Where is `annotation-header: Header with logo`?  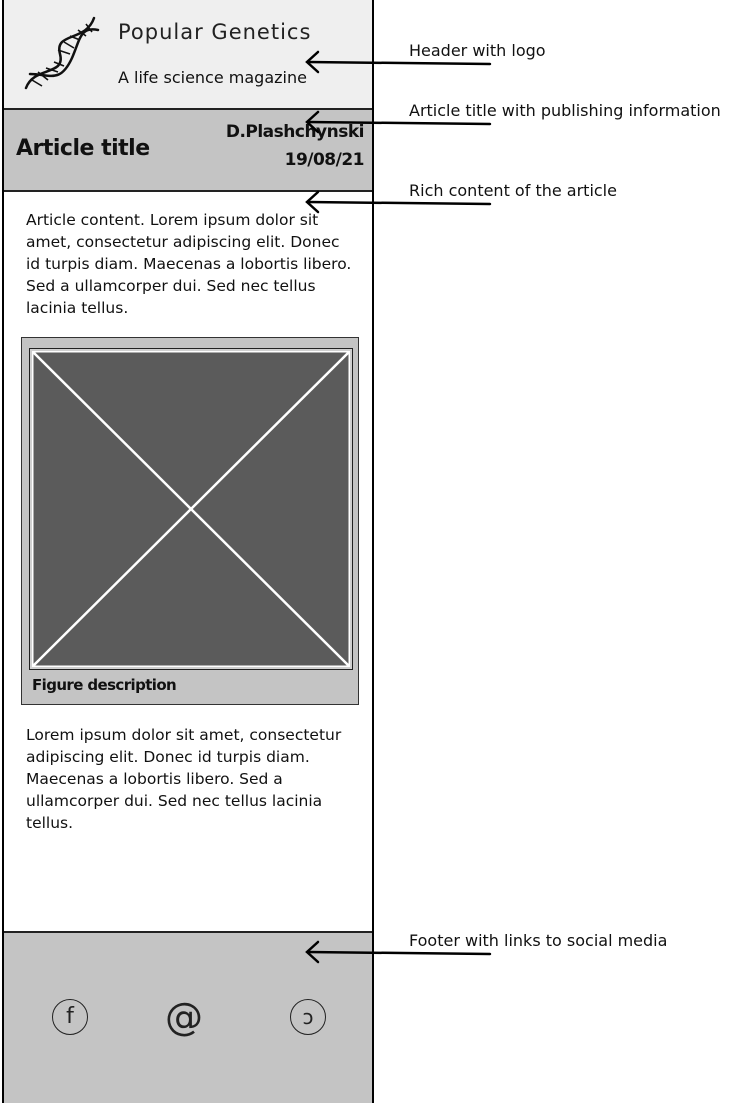
annotation-header: Header with logo is located at coordinates (477, 50).